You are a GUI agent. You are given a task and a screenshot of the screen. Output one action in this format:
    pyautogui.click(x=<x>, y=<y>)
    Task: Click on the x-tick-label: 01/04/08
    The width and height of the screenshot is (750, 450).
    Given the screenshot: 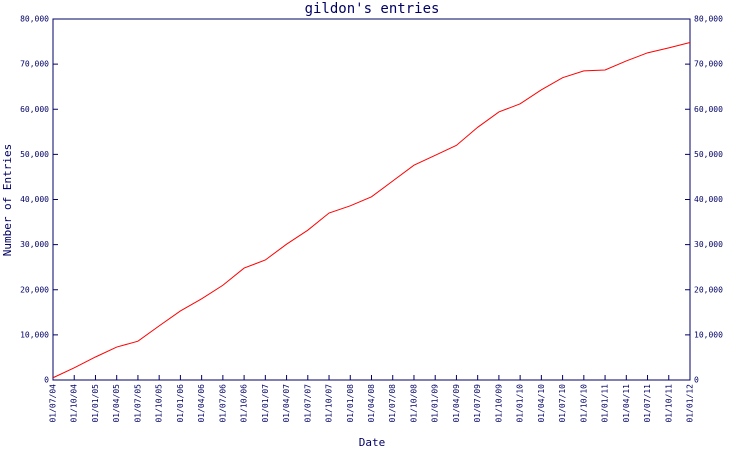 What is the action you would take?
    pyautogui.click(x=371, y=403)
    